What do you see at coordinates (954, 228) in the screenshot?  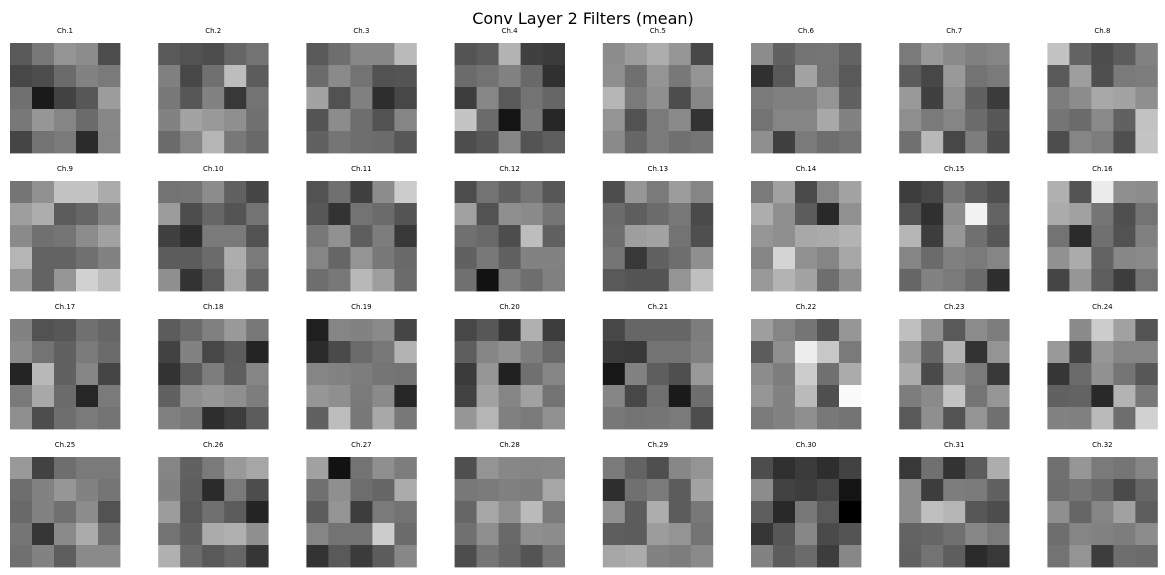 I see `filter-panel: Ch.15` at bounding box center [954, 228].